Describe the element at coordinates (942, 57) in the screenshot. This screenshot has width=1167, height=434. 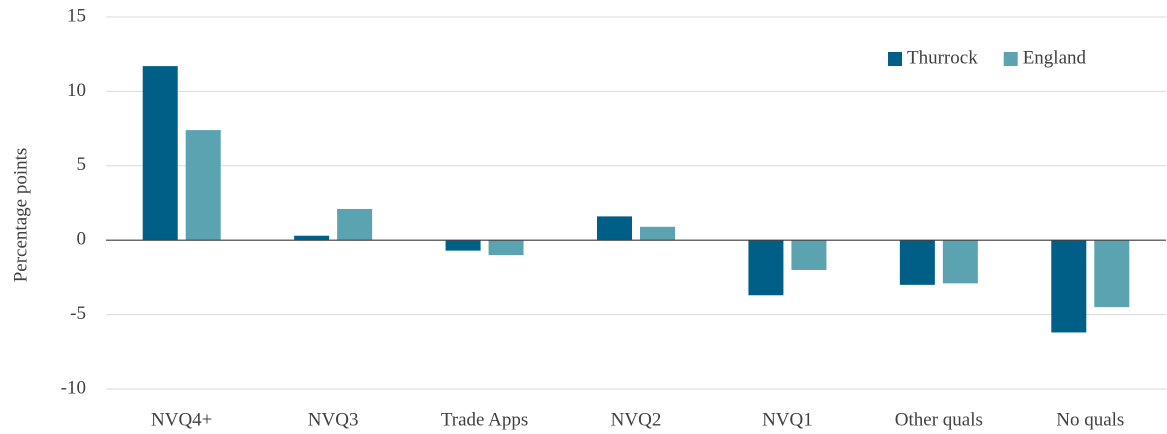
I see `legend-label: Thurrock` at that location.